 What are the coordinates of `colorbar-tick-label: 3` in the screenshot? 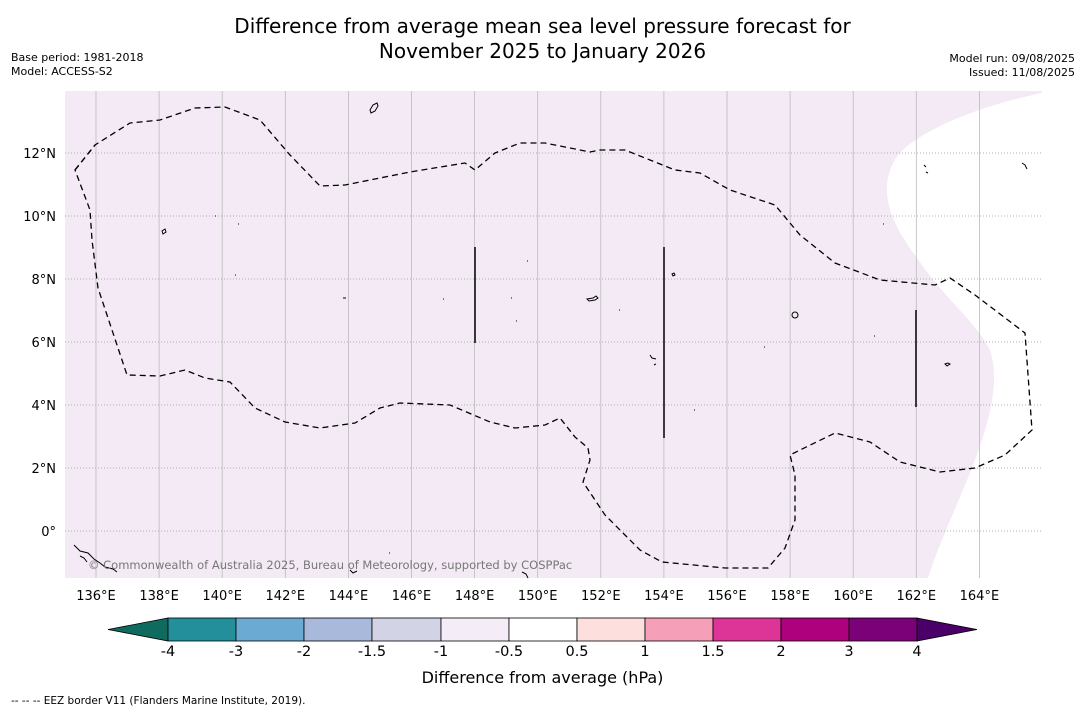 It's located at (849, 652).